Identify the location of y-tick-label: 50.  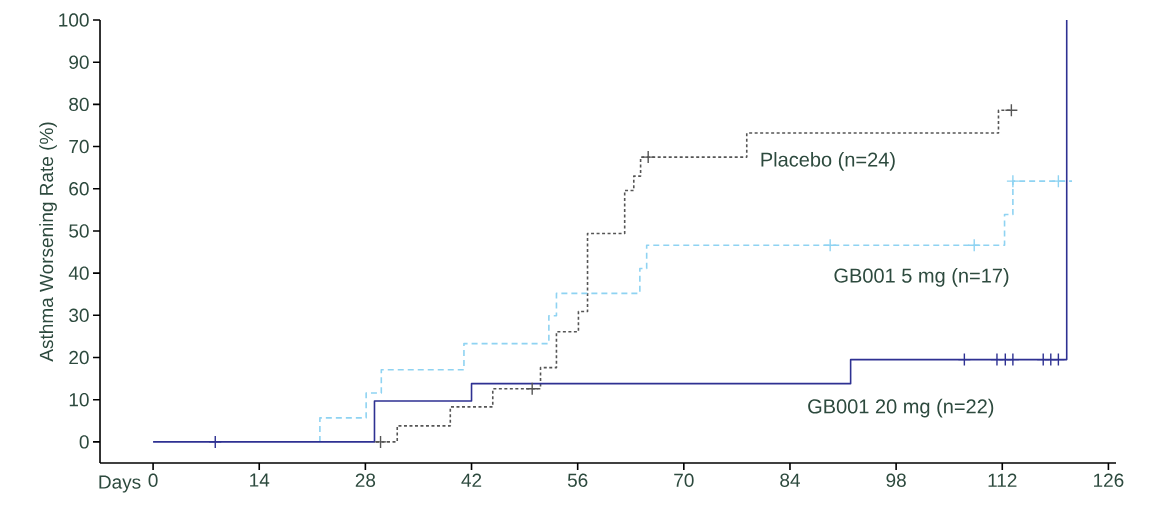
(79, 231).